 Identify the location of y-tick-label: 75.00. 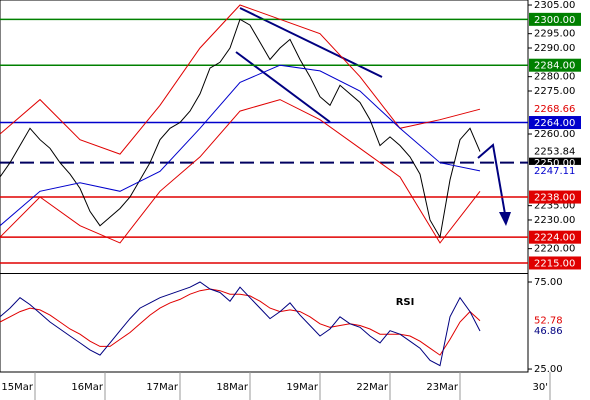
(548, 282).